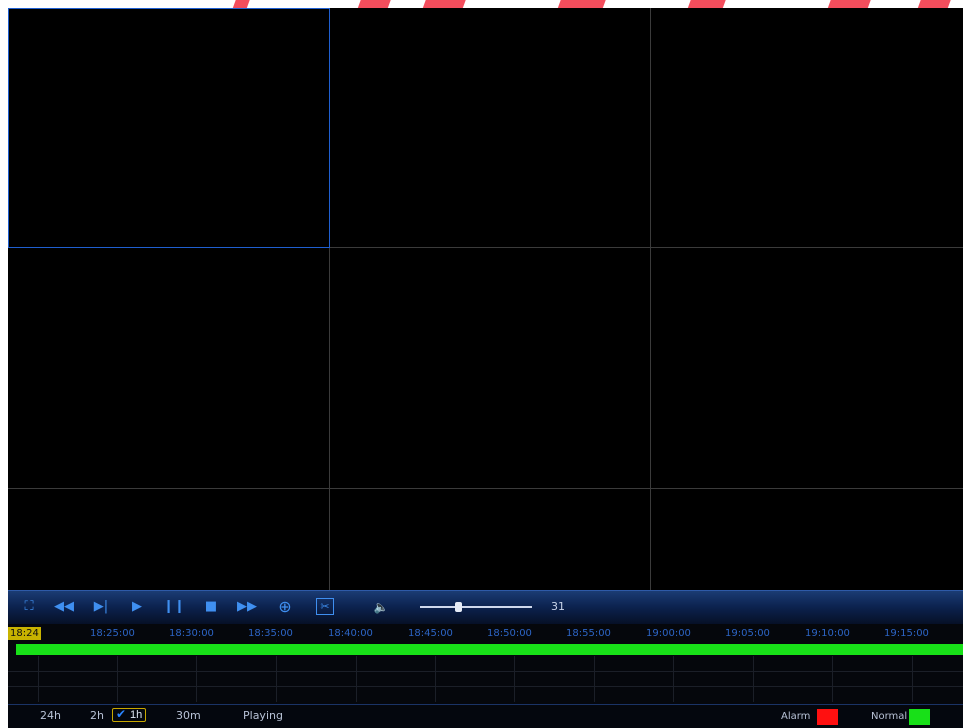 The image size is (963, 728). I want to click on volume-button: 🔈, so click(381, 607).